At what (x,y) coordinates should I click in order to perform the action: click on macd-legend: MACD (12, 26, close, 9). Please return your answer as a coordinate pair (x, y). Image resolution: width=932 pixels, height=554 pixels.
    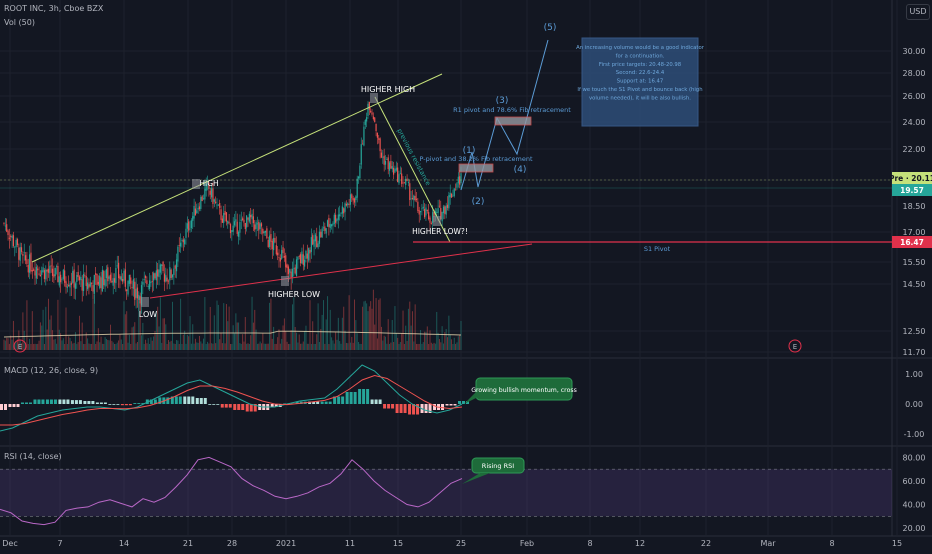
    Looking at the image, I should click on (51, 370).